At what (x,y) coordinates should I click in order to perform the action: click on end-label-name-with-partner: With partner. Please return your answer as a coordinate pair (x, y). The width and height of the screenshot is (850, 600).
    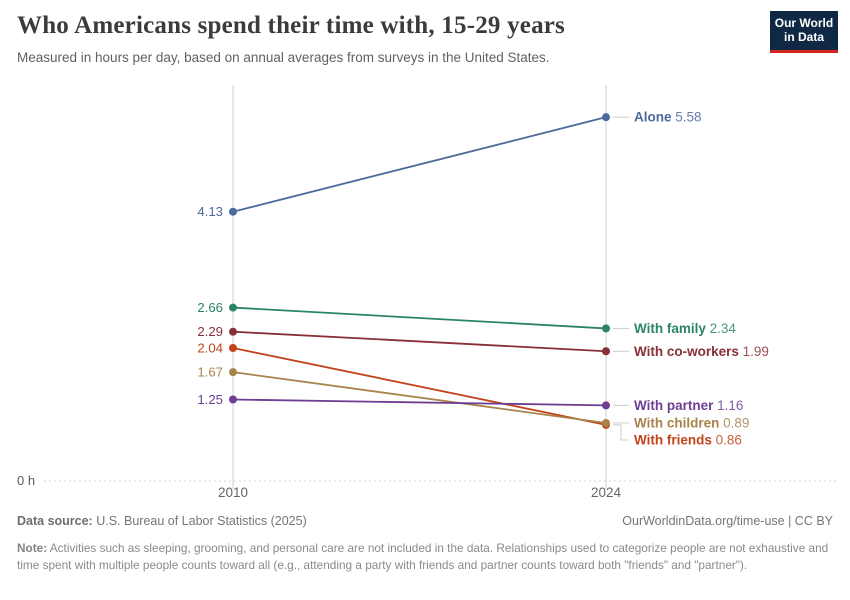
    Looking at the image, I should click on (675, 405).